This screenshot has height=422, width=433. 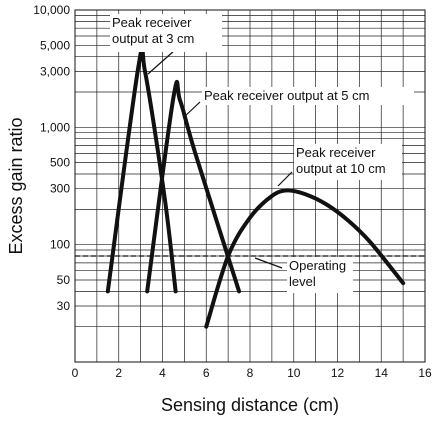 What do you see at coordinates (162, 373) in the screenshot?
I see `x-tick-label: 4` at bounding box center [162, 373].